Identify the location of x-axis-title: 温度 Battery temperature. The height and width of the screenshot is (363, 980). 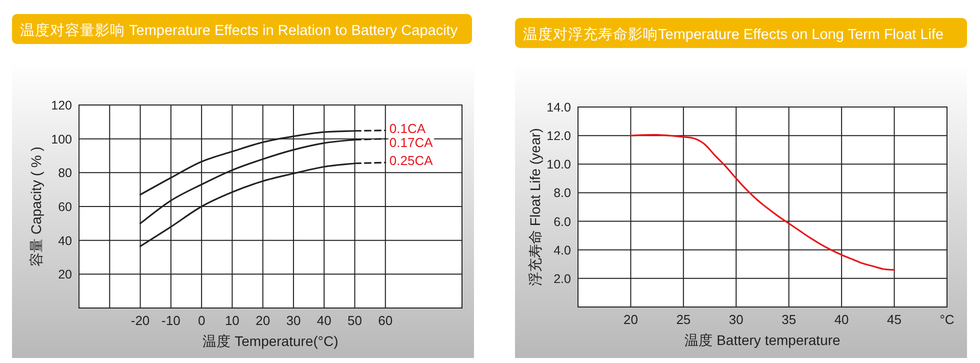
(762, 340).